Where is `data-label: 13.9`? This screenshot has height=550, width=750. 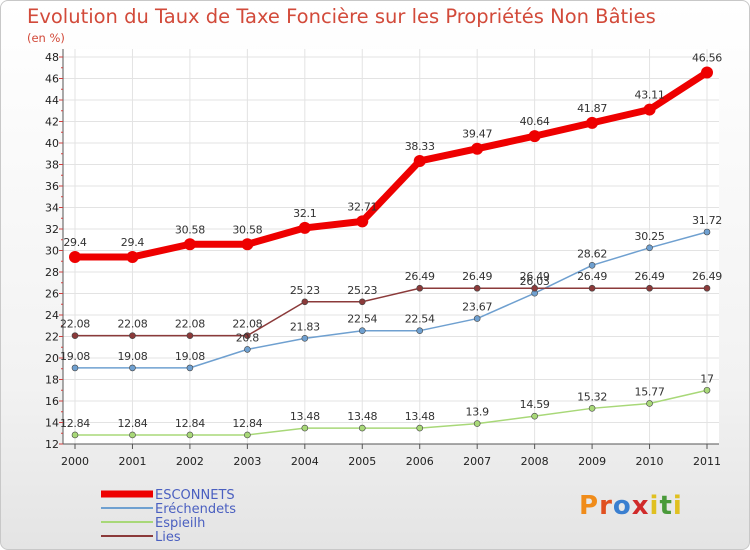 data-label: 13.9 is located at coordinates (478, 412).